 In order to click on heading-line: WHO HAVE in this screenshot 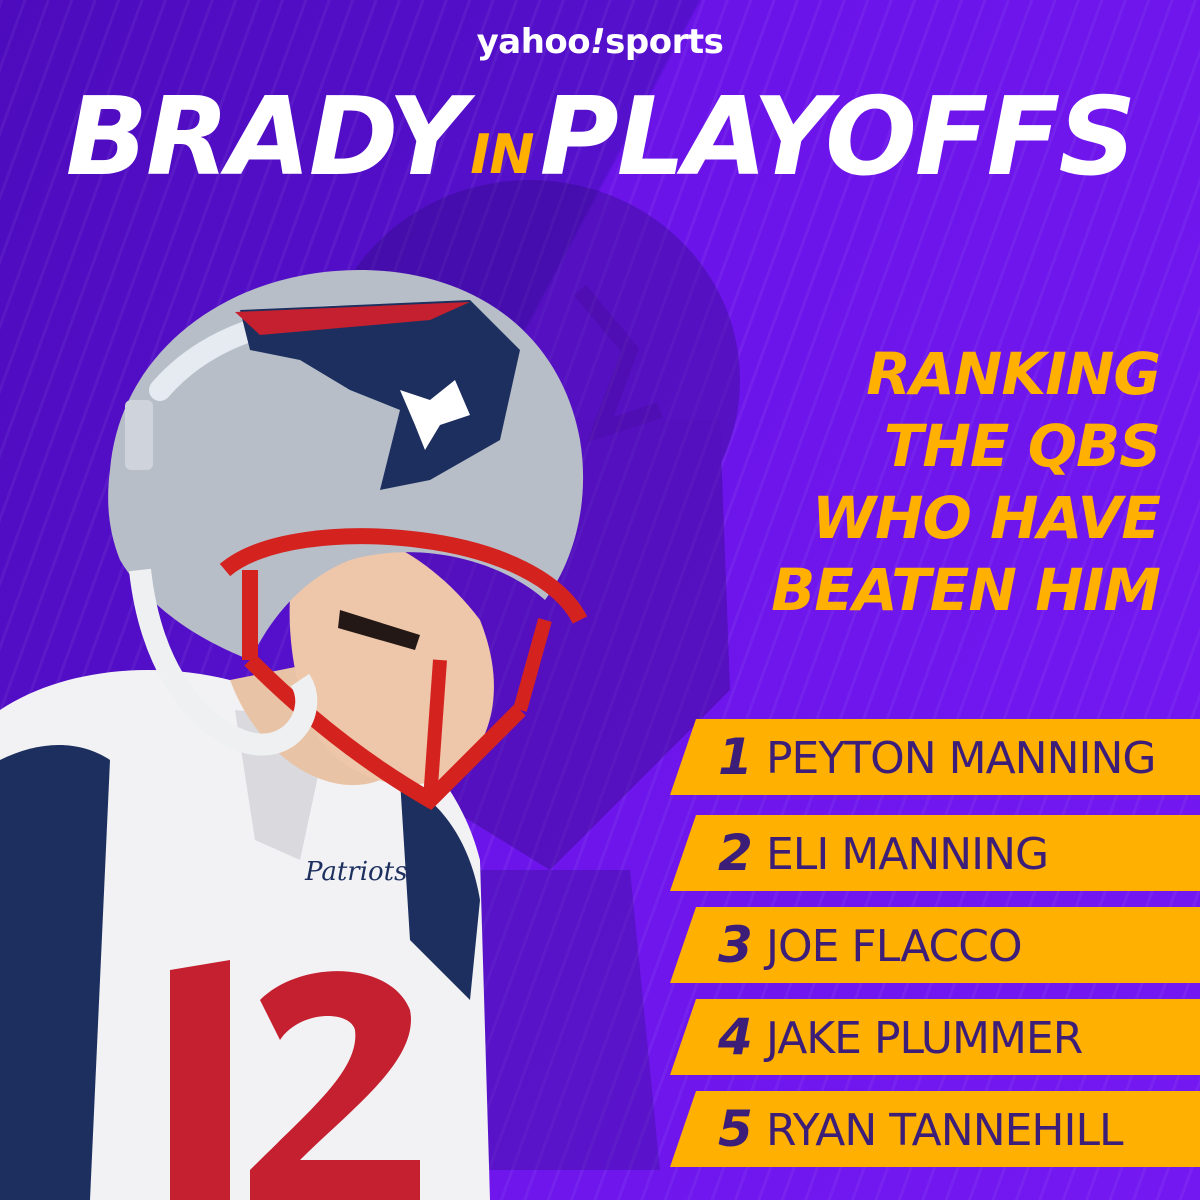, I will do `click(986, 518)`.